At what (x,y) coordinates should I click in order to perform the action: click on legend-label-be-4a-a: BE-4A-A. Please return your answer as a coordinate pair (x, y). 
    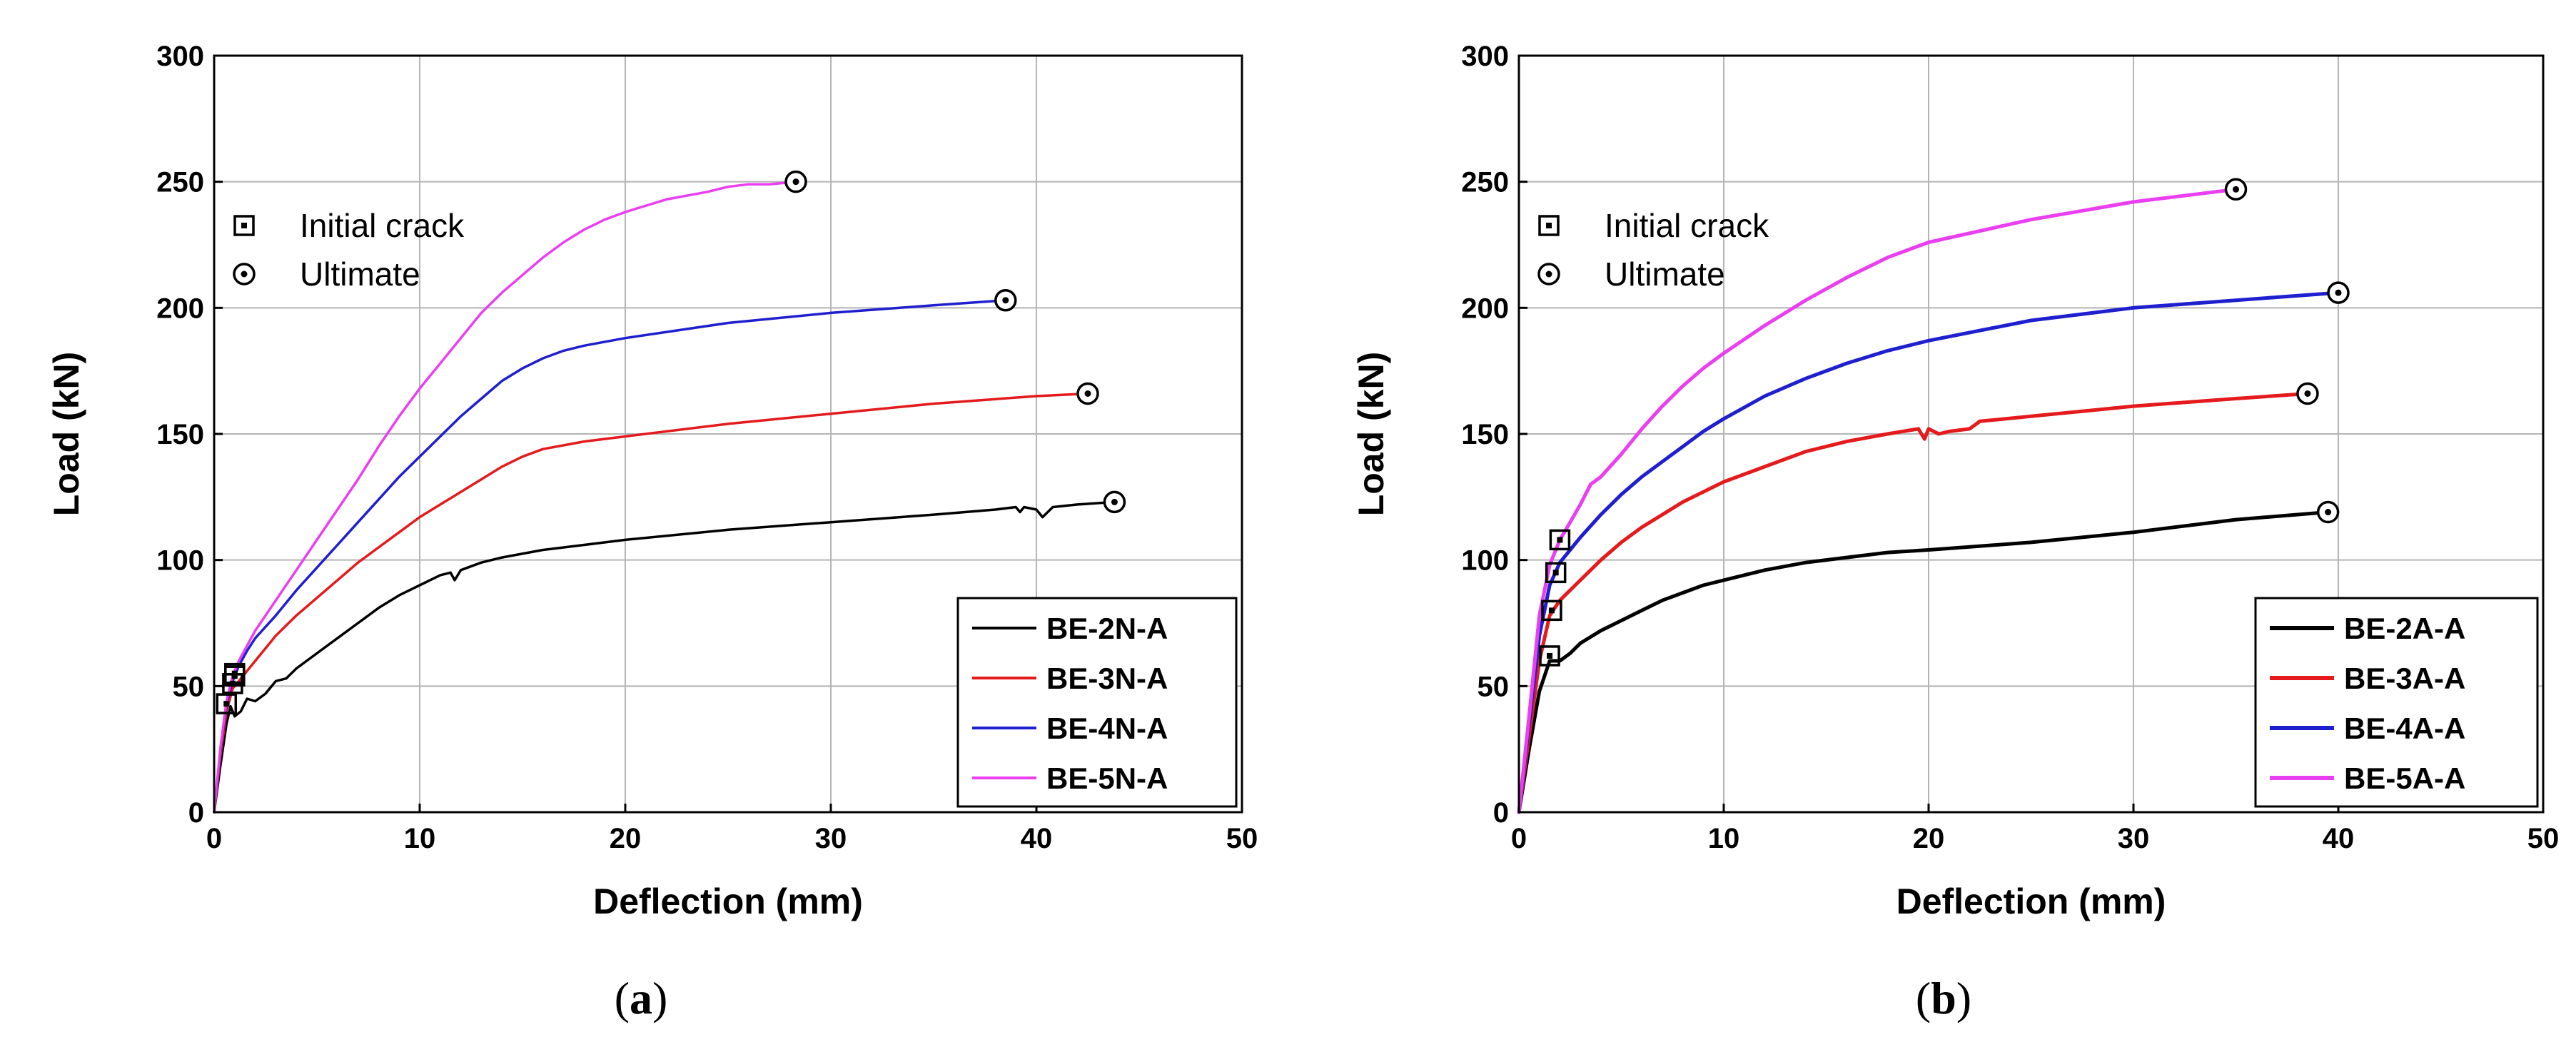
    Looking at the image, I should click on (2404, 728).